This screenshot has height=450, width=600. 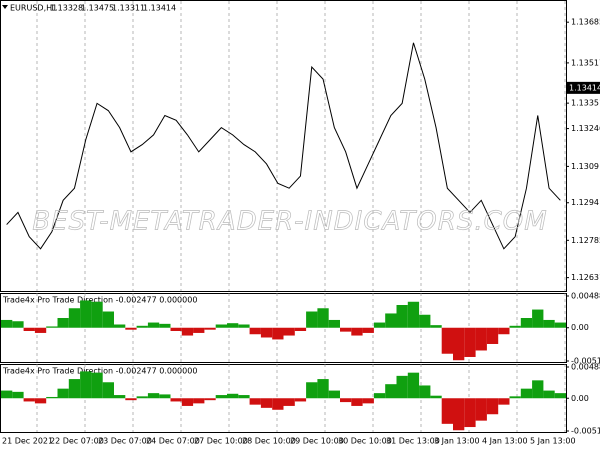 I want to click on x-tick-label: 31 Dec 13:00, so click(x=413, y=441).